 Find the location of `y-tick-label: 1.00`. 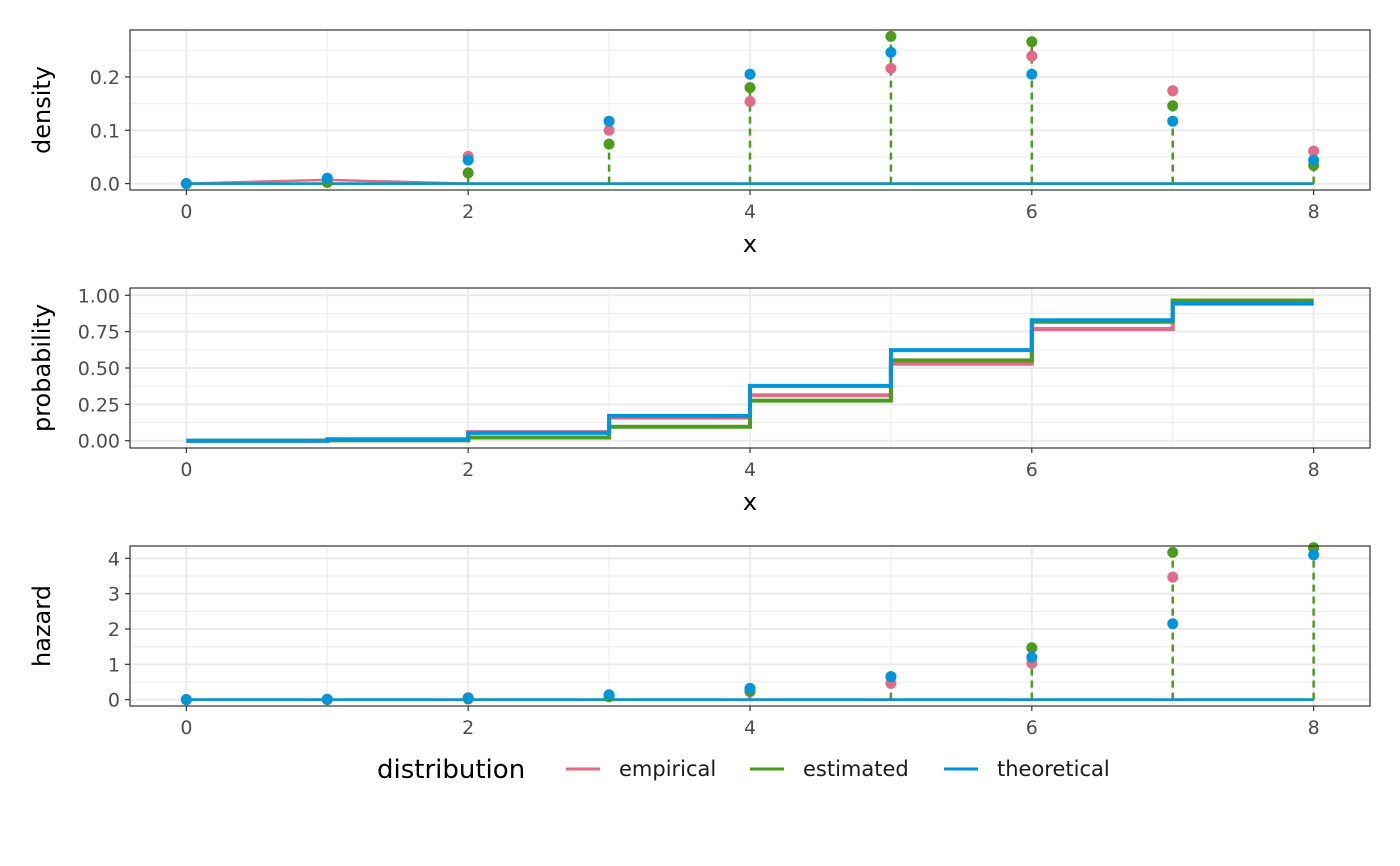

y-tick-label: 1.00 is located at coordinates (99, 296).